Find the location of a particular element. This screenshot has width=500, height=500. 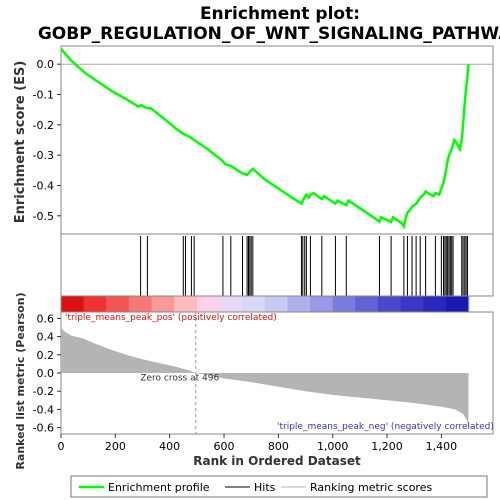

metric-y-tick-label: -0.4 is located at coordinates (43, 409).